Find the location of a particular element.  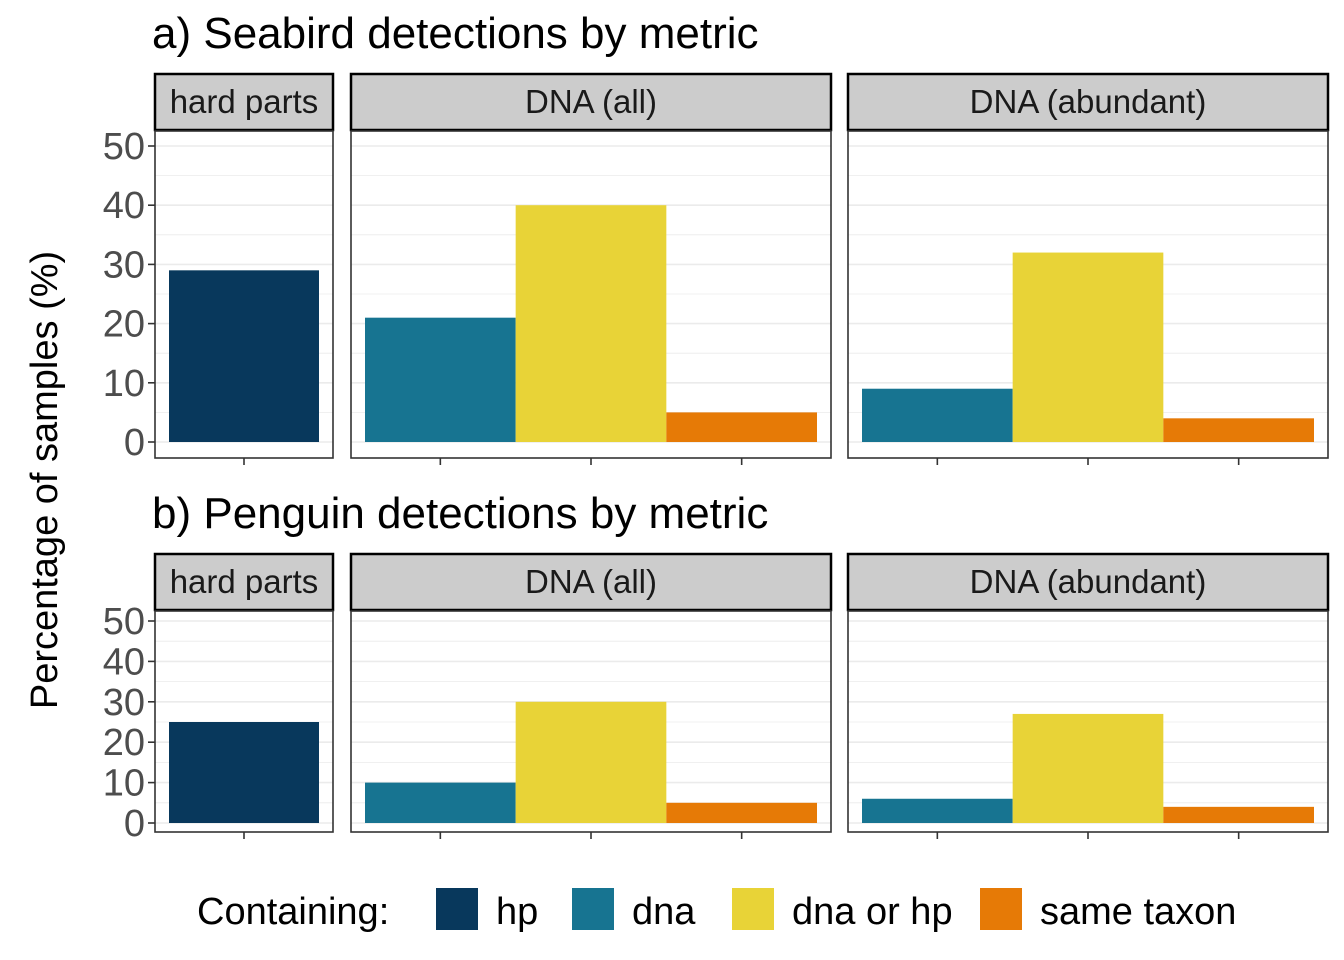

legend-item-same_taxon: same taxon is located at coordinates (1108, 910).